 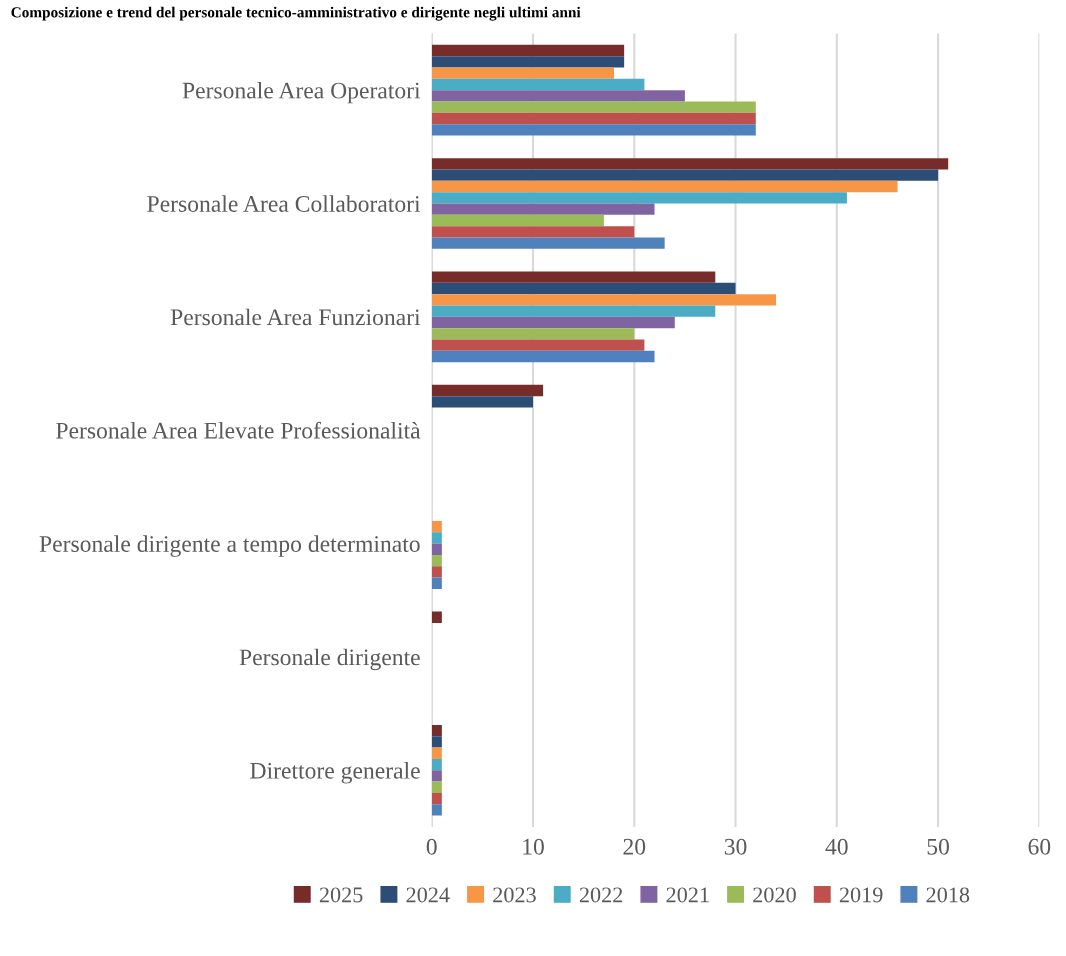 I want to click on x-tick-label: 60, so click(x=1039, y=846).